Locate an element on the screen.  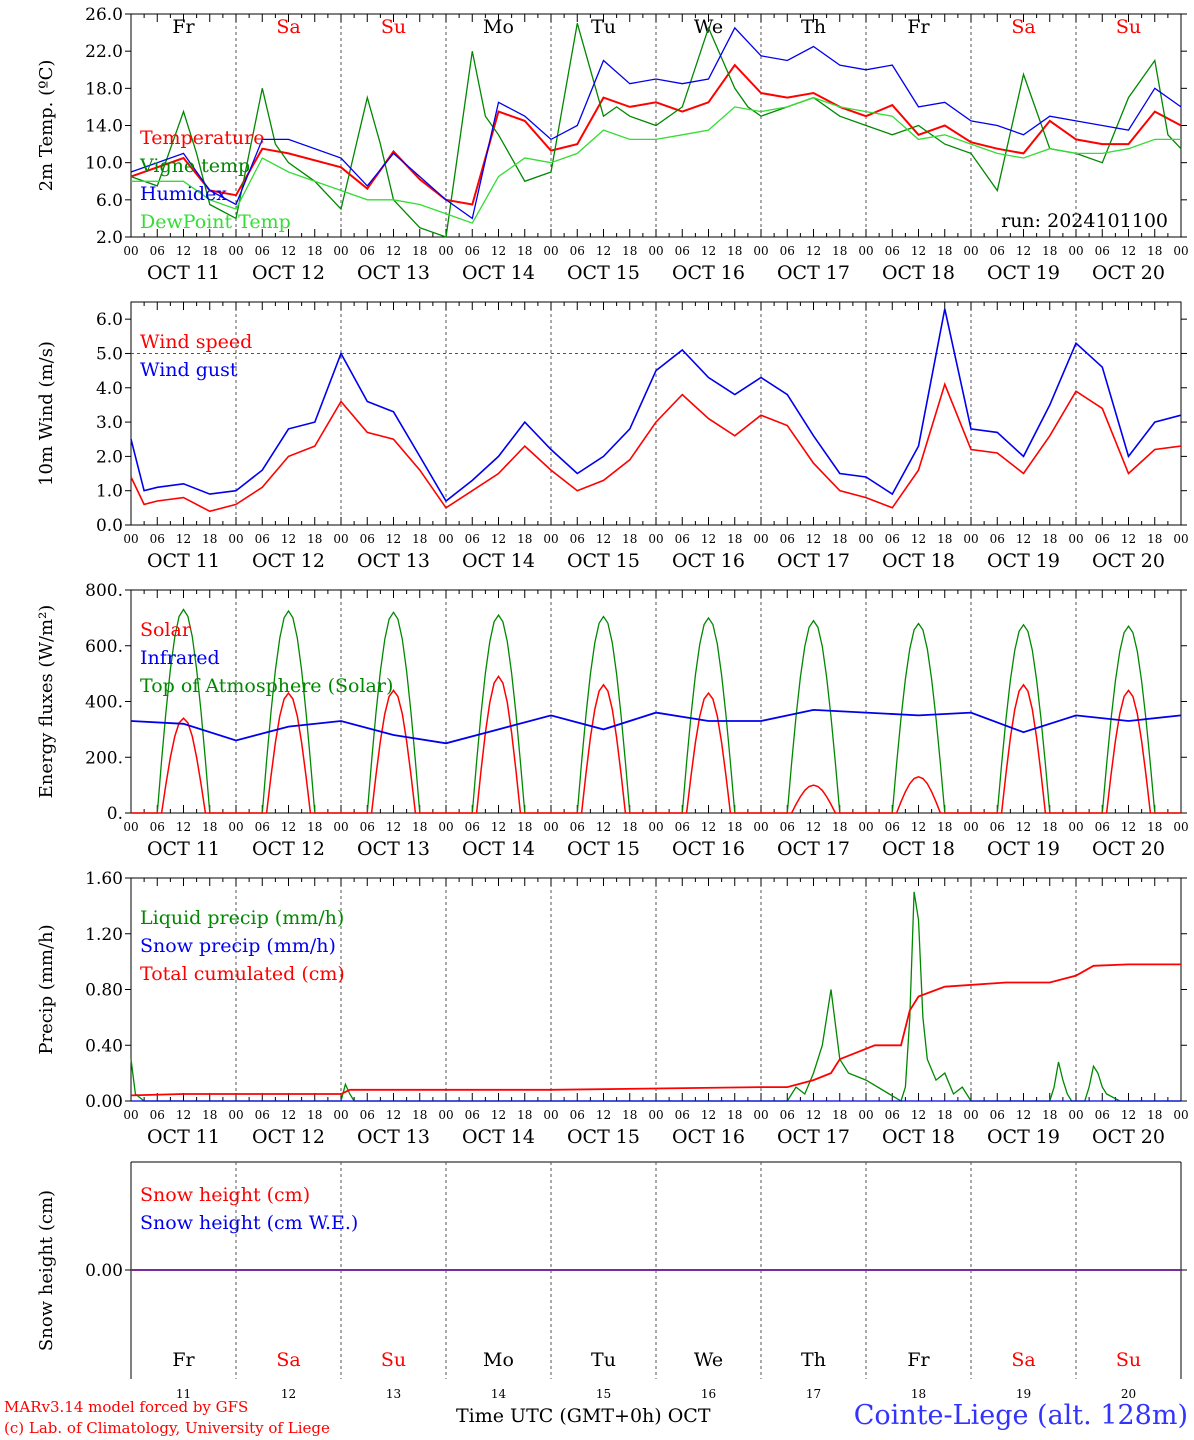
y-tick-label: 1.60 is located at coordinates (104, 879).